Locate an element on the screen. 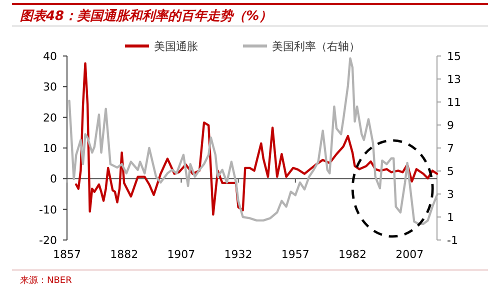 This screenshot has width=500, height=287. y-tick-label: 10 is located at coordinates (50, 148).